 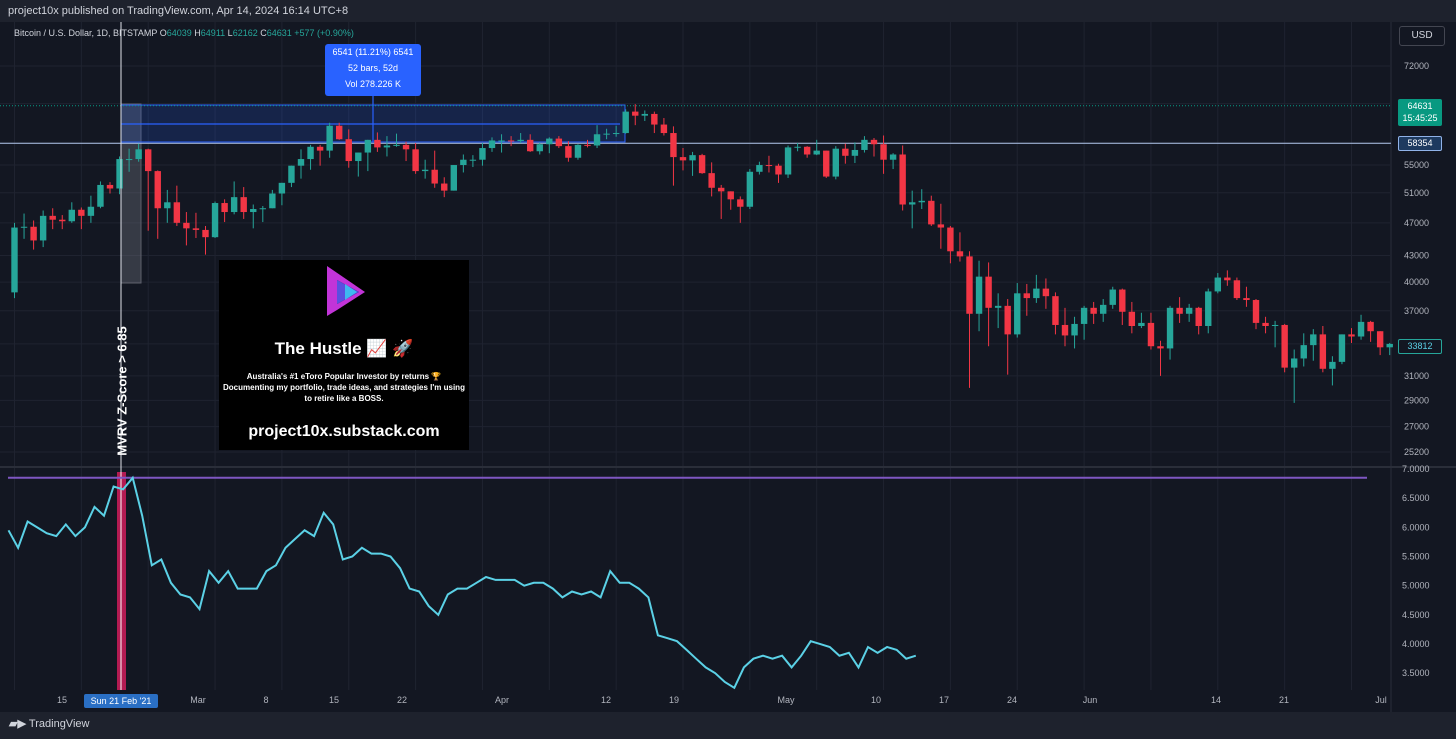 What do you see at coordinates (1416, 527) in the screenshot?
I see `indicator-tick-label: 6.0000` at bounding box center [1416, 527].